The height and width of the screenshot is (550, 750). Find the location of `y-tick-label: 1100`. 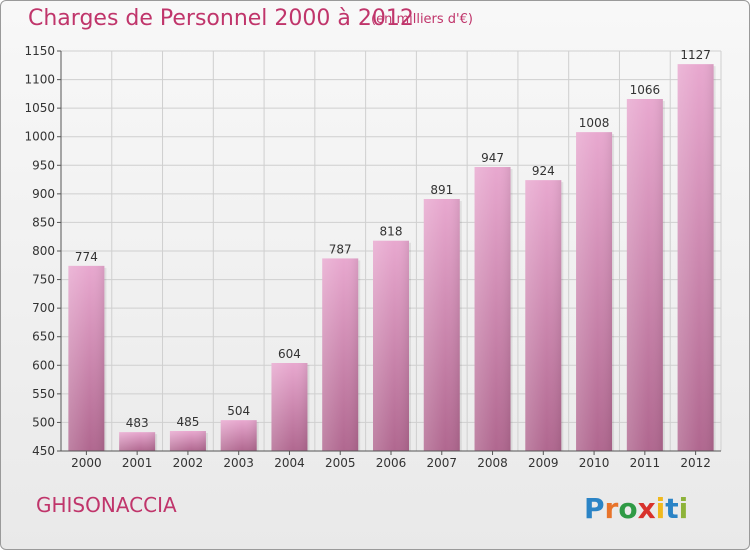

y-tick-label: 1100 is located at coordinates (39, 80).